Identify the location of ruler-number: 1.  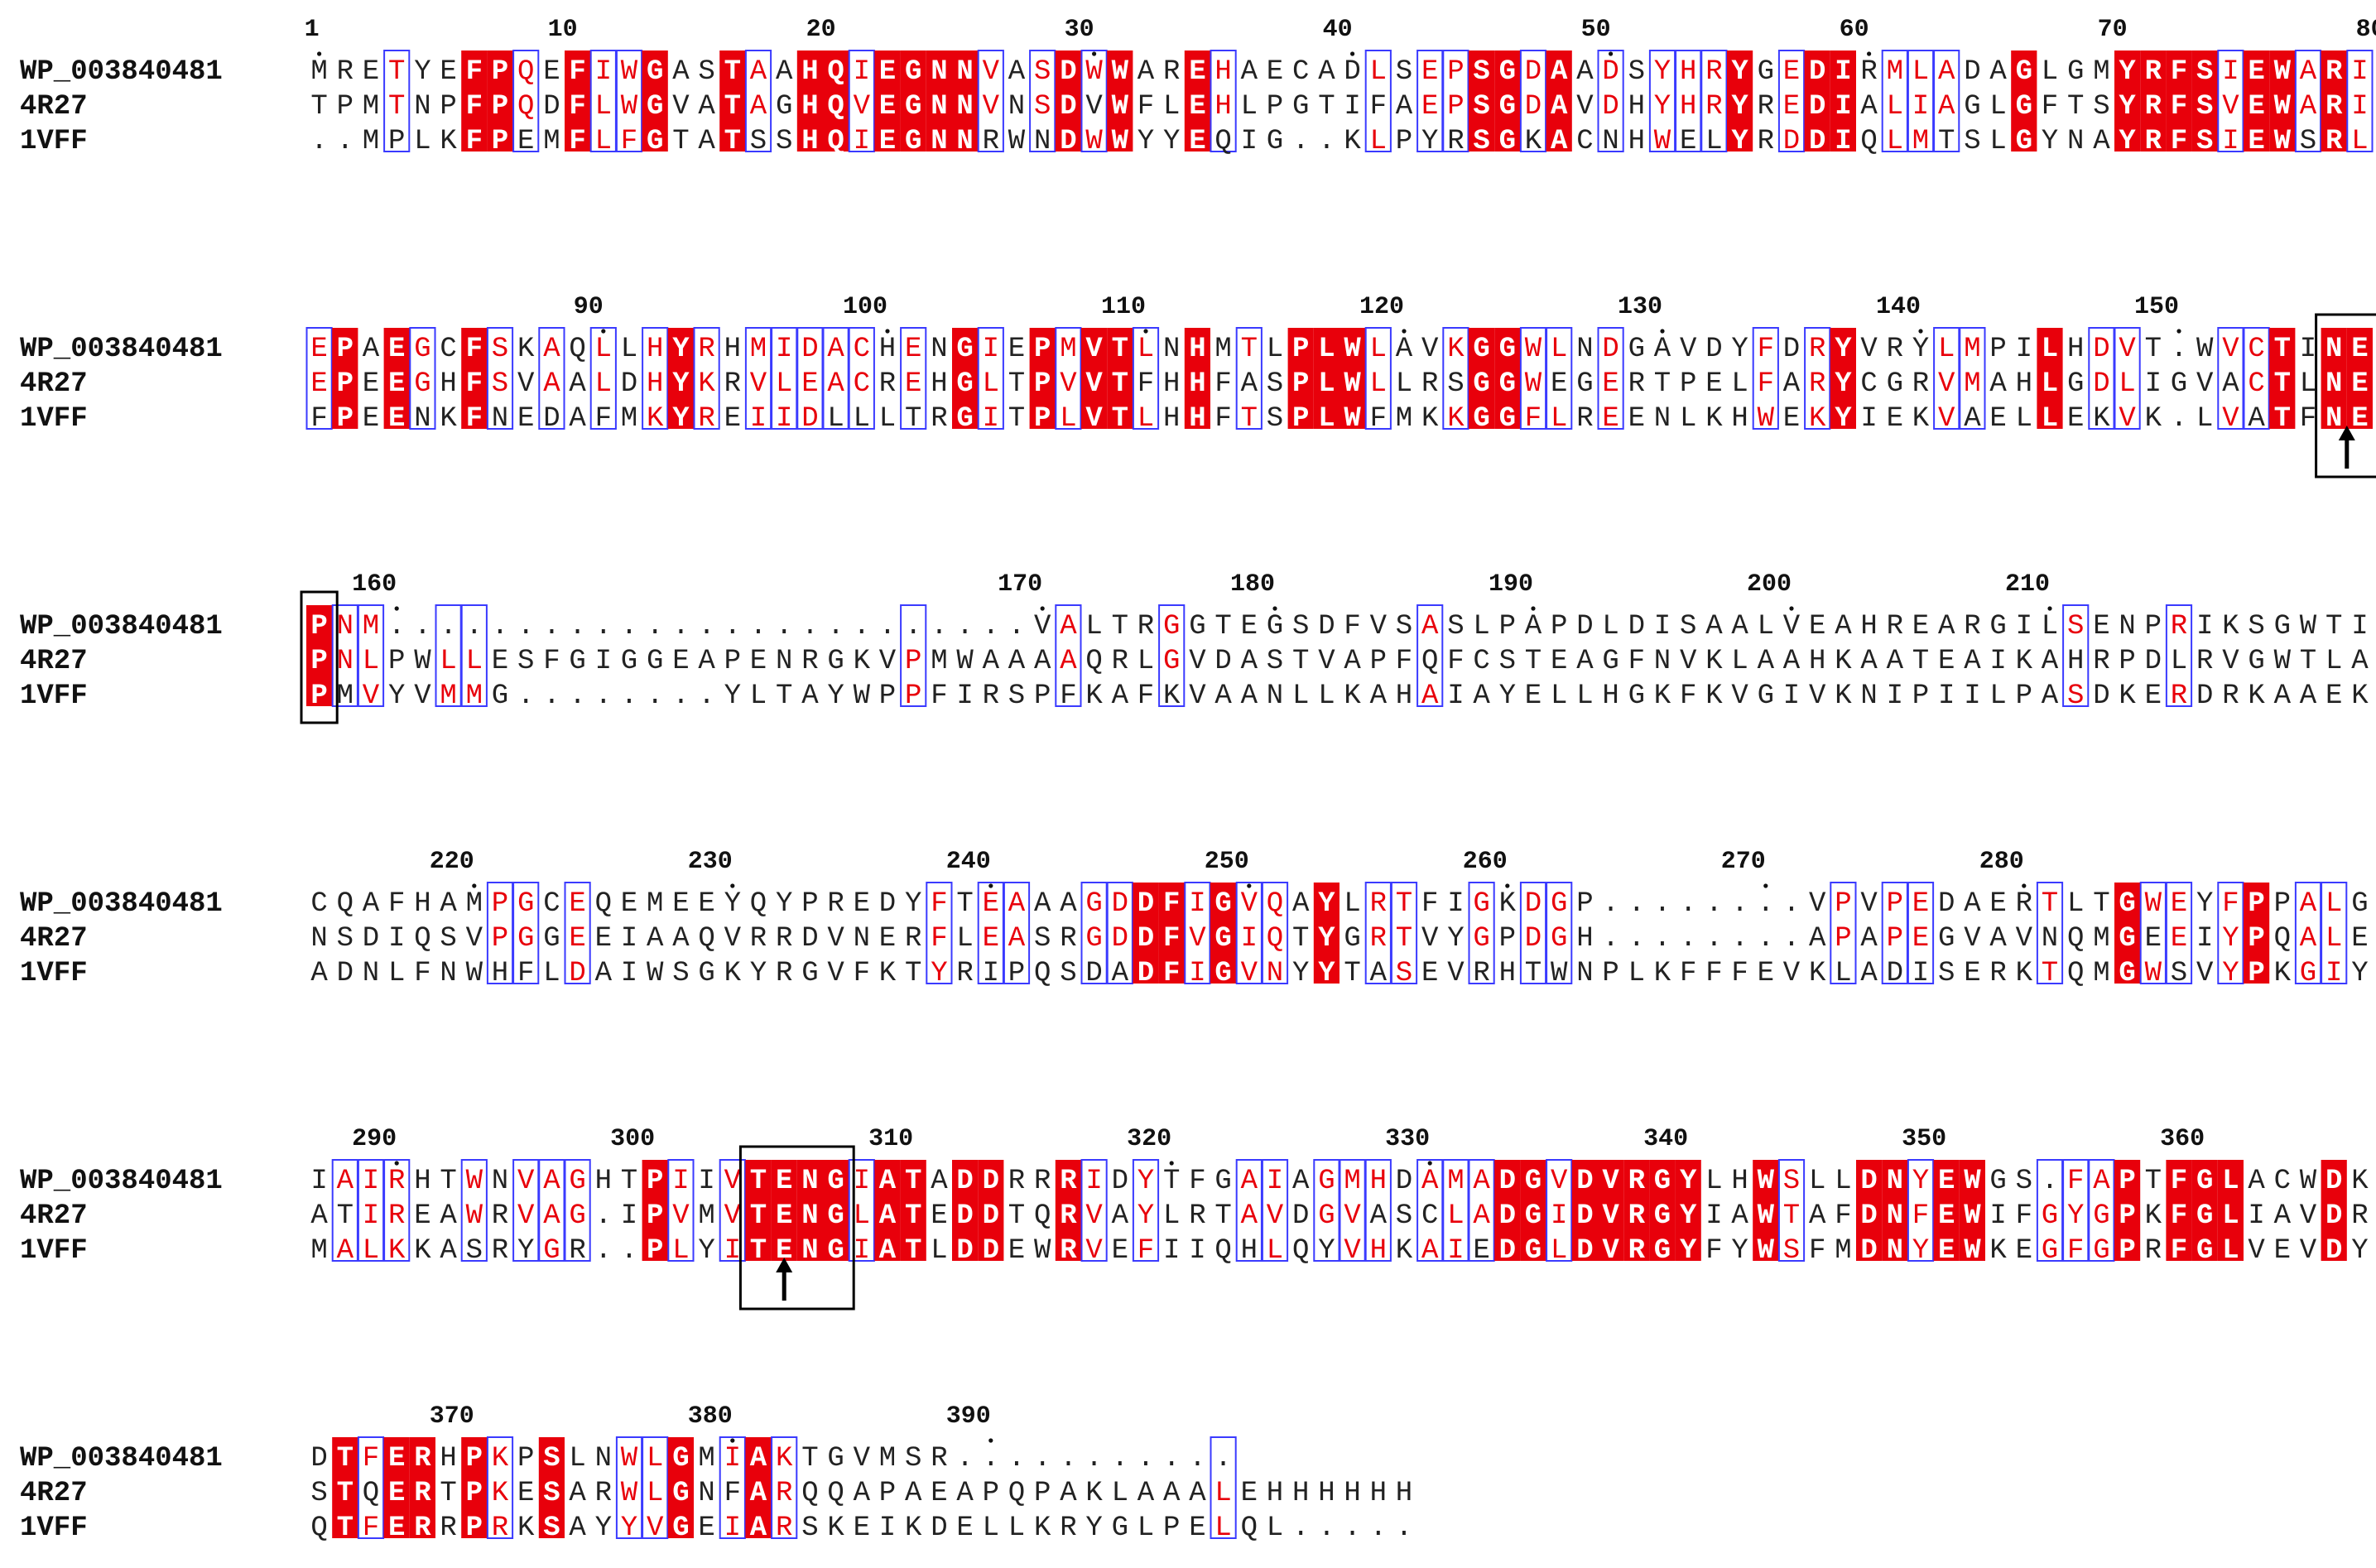
(312, 30).